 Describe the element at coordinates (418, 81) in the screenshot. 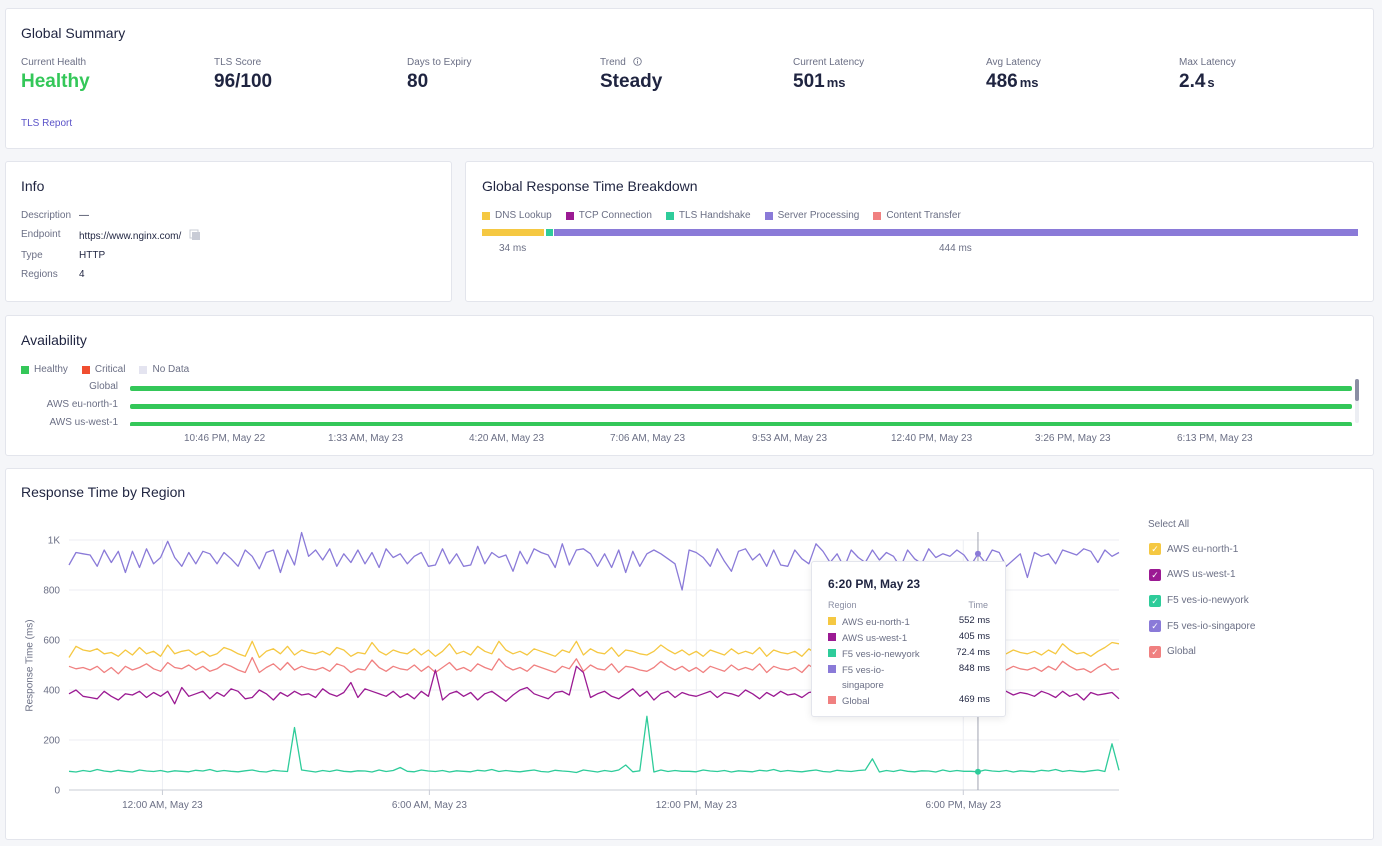

I see `metric-value: 80` at that location.